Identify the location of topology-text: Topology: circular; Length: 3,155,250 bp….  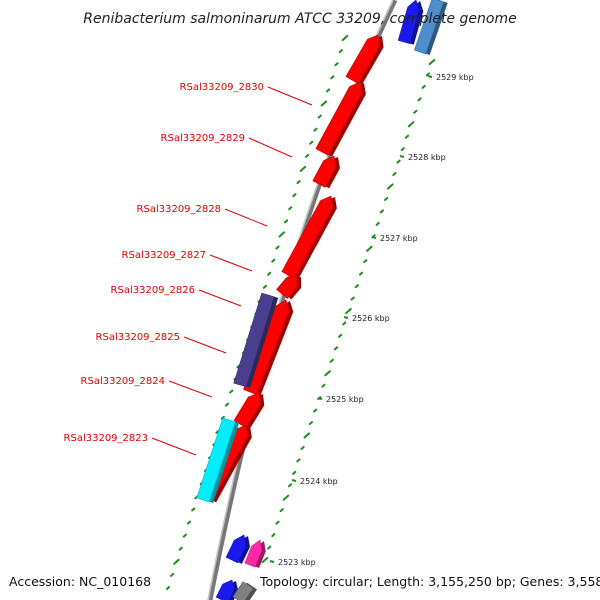
(429, 581).